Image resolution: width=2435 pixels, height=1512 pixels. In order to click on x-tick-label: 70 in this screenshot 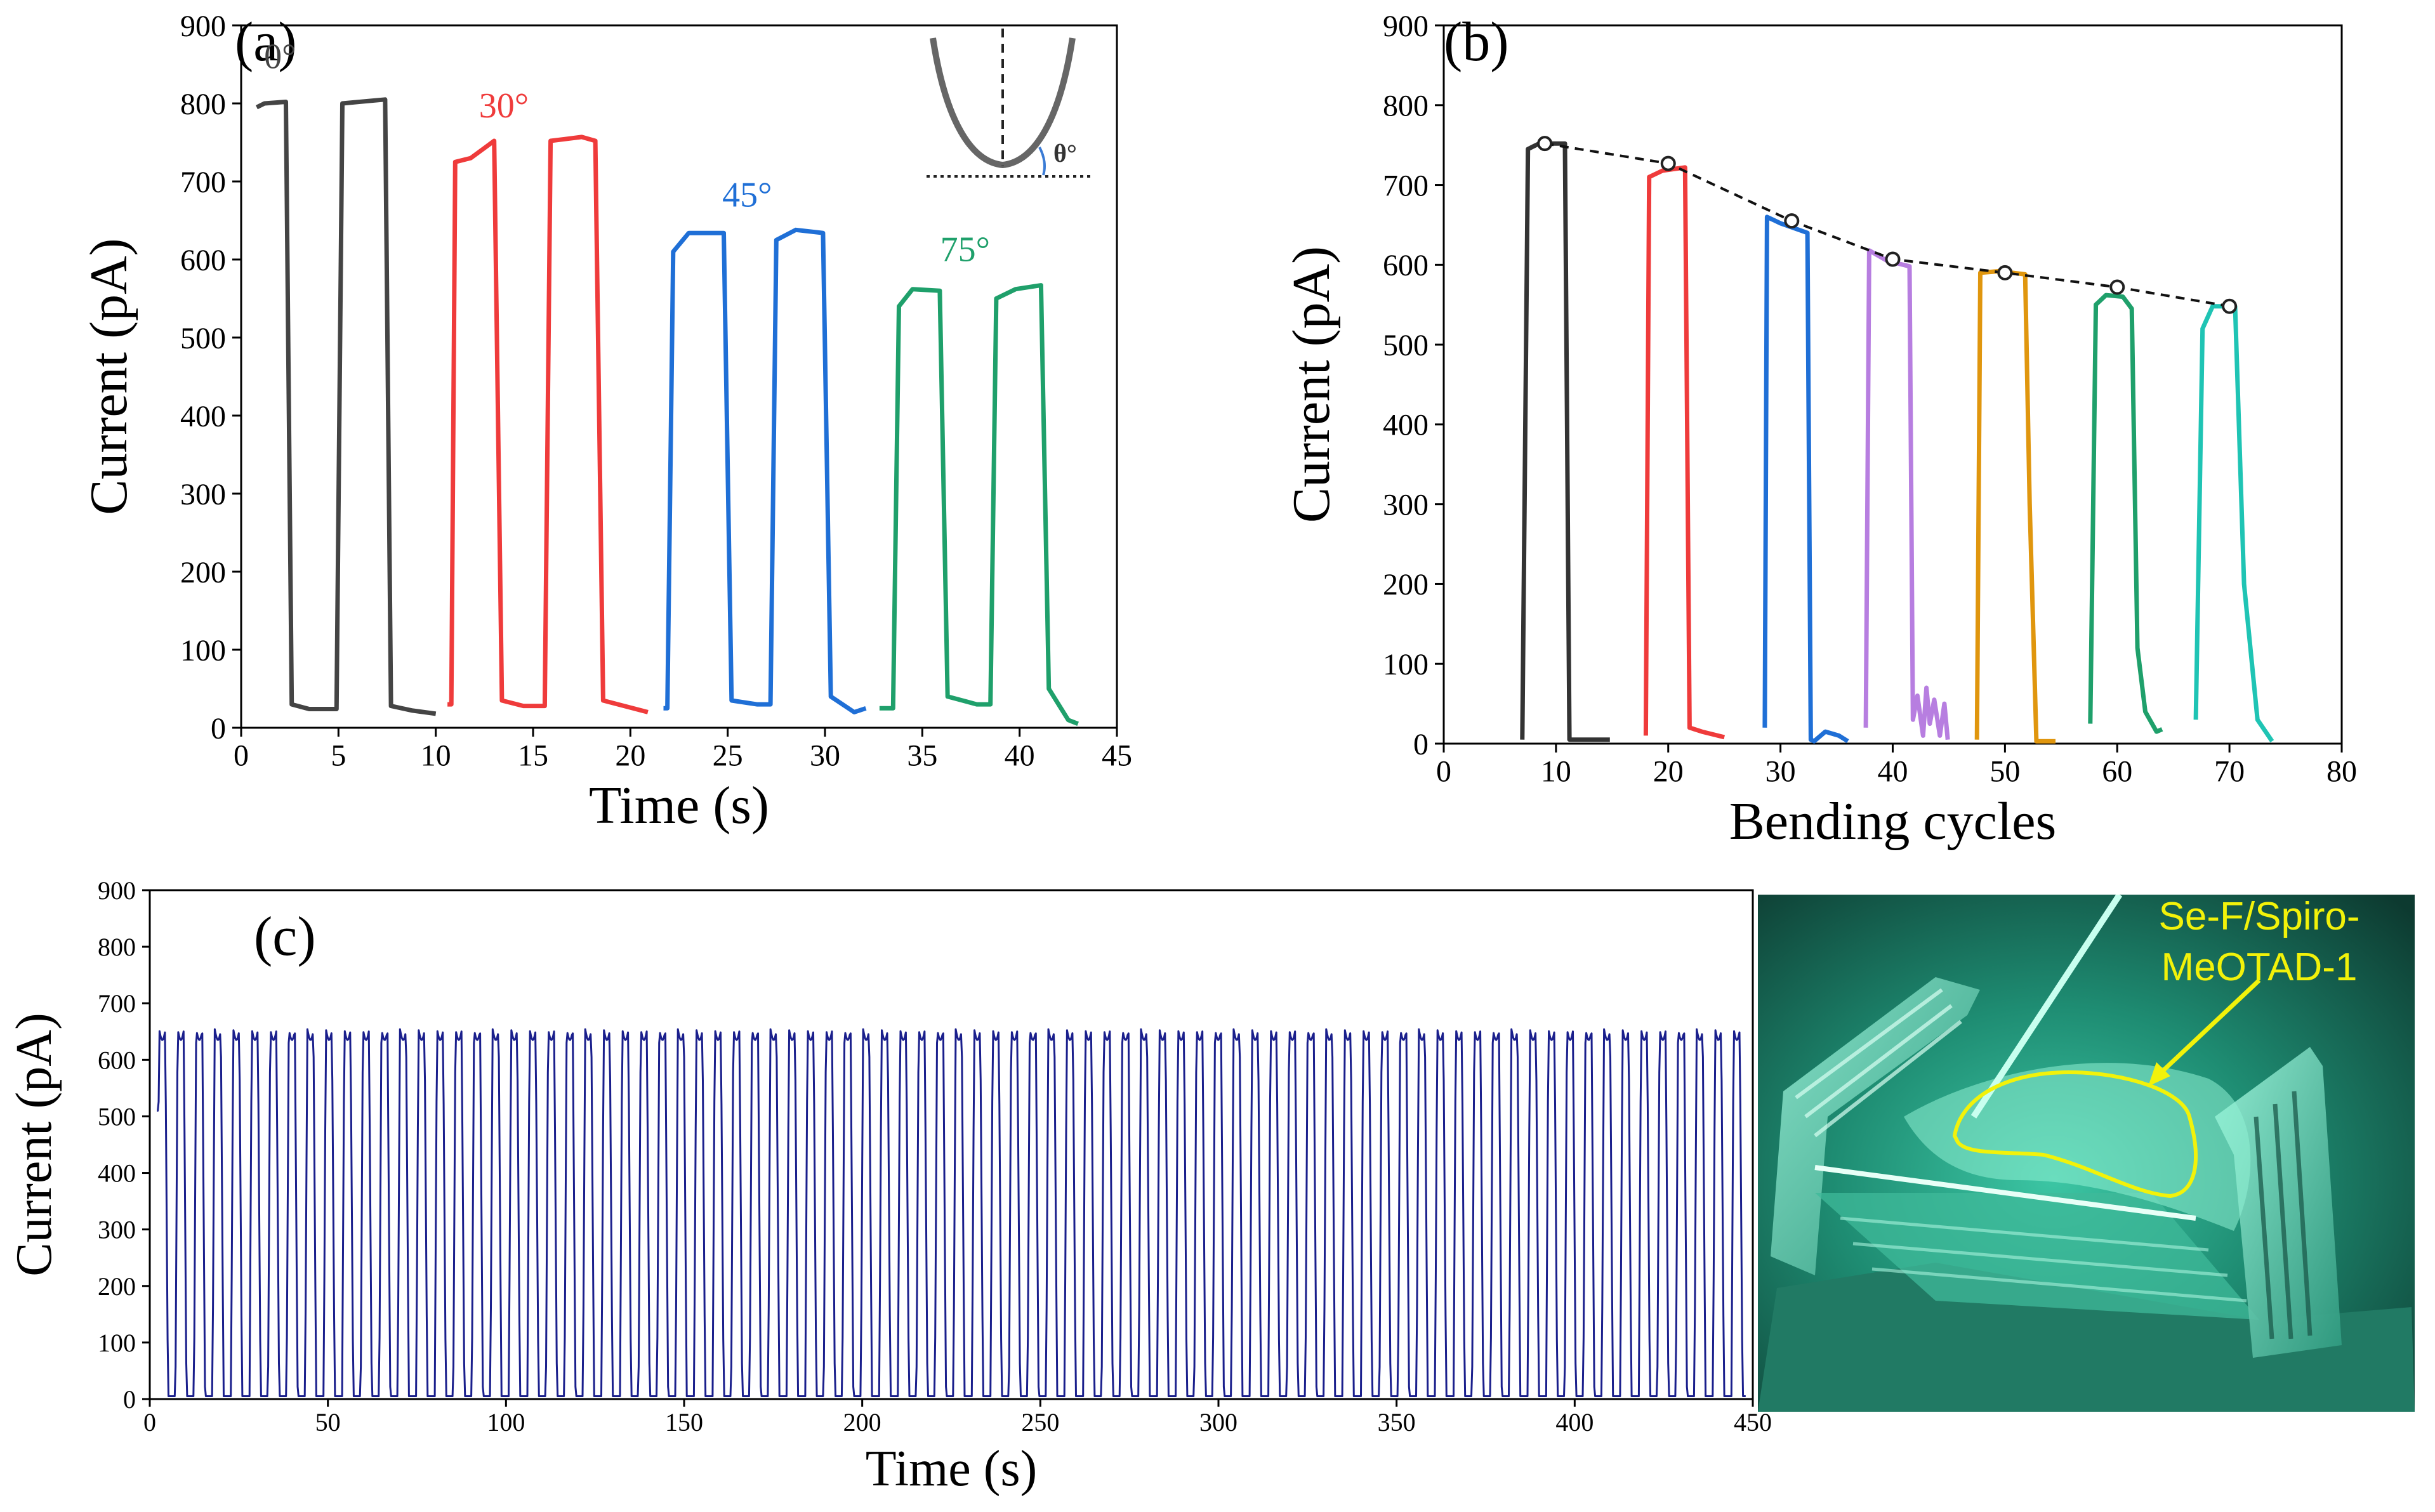, I will do `click(2229, 772)`.